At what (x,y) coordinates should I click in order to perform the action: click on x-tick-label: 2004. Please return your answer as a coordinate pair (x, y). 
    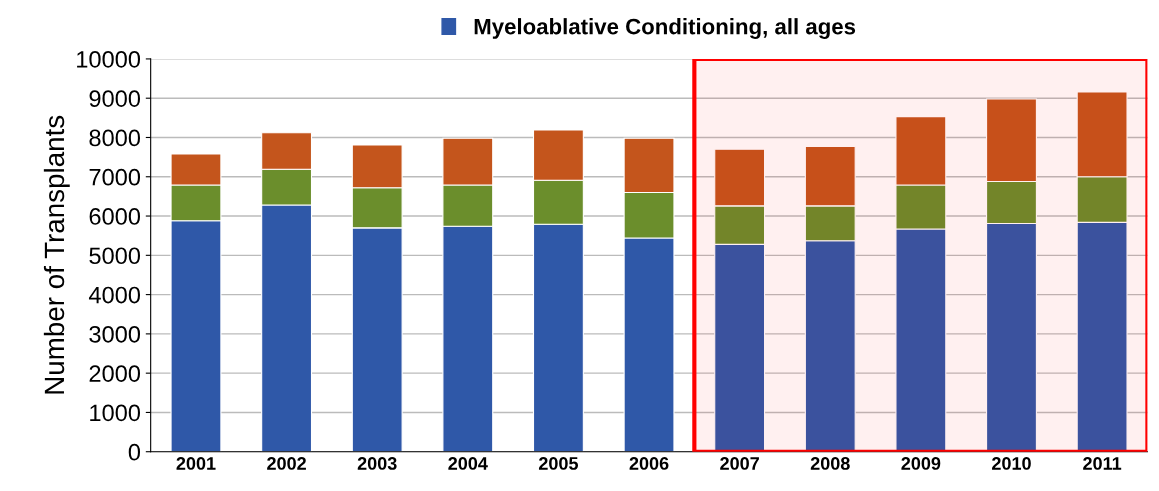
    Looking at the image, I should click on (468, 463).